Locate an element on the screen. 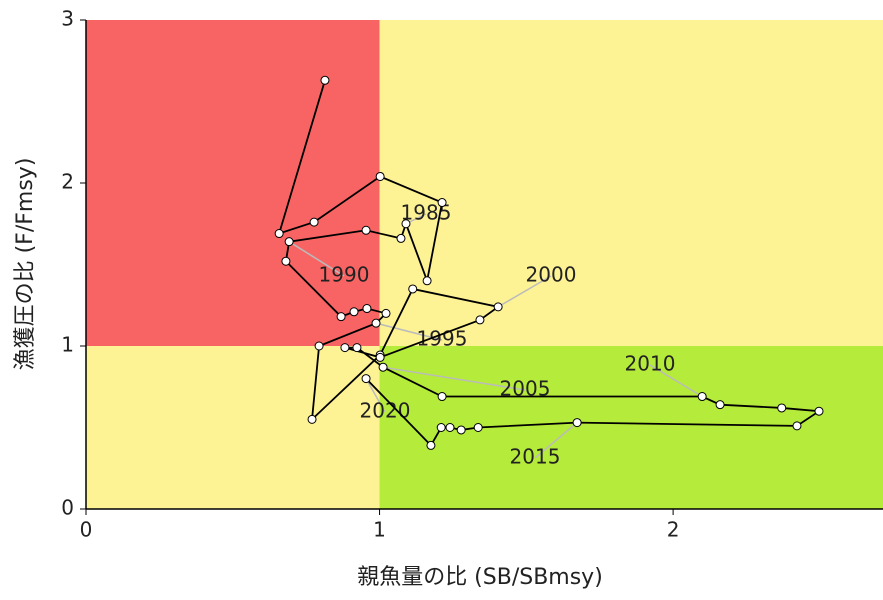 This screenshot has width=883, height=600. annotation: 2015 is located at coordinates (535, 457).